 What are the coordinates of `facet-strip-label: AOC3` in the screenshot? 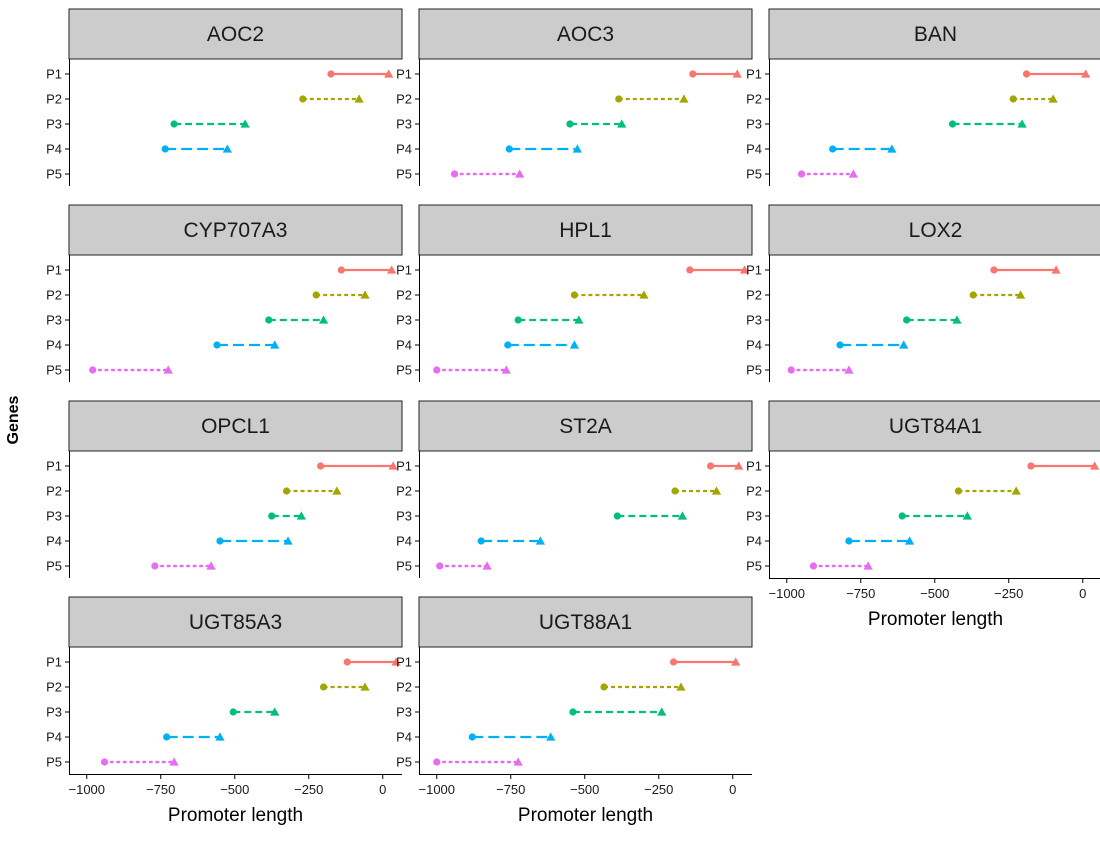 It's located at (585, 34).